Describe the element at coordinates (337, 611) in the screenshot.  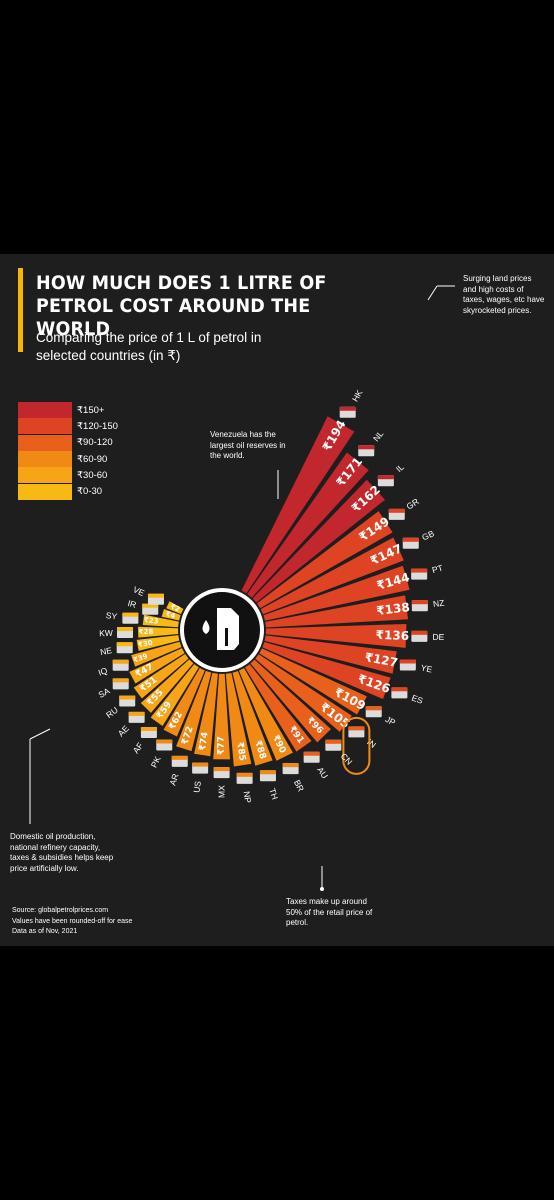
I see `bar-nz` at that location.